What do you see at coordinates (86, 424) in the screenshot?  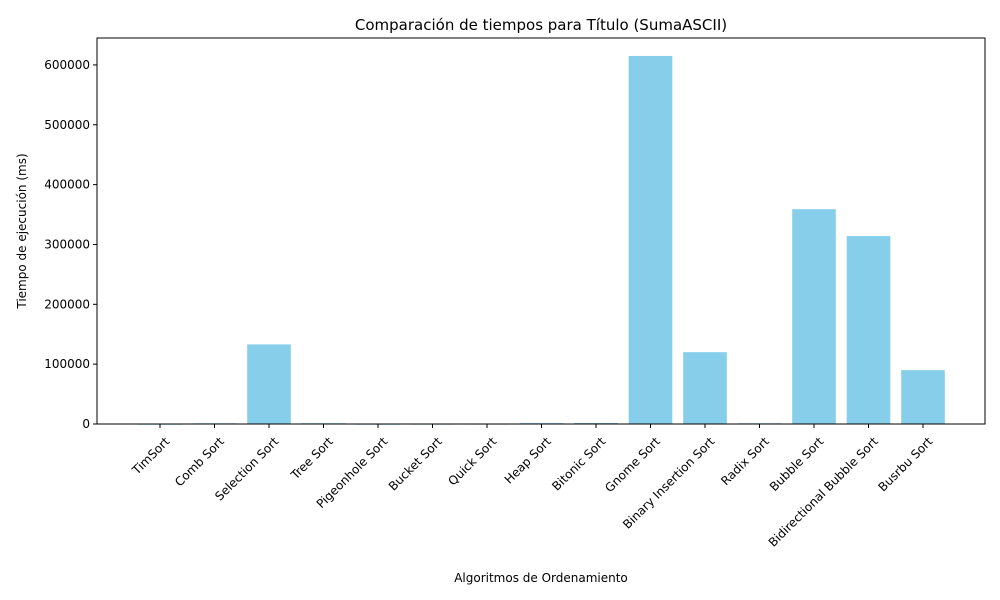 I see `y-tick-label: 0` at bounding box center [86, 424].